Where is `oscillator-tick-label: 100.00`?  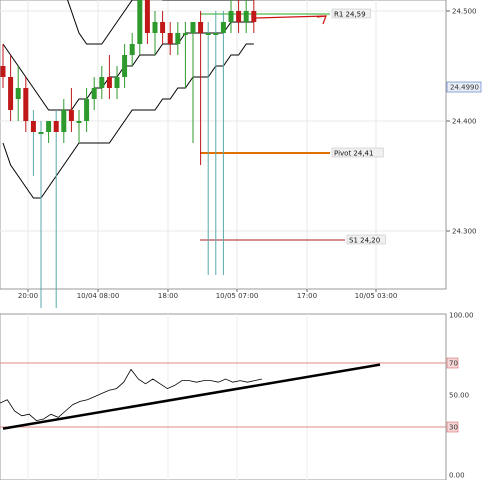
oscillator-tick-label: 100.00 is located at coordinates (461, 316).